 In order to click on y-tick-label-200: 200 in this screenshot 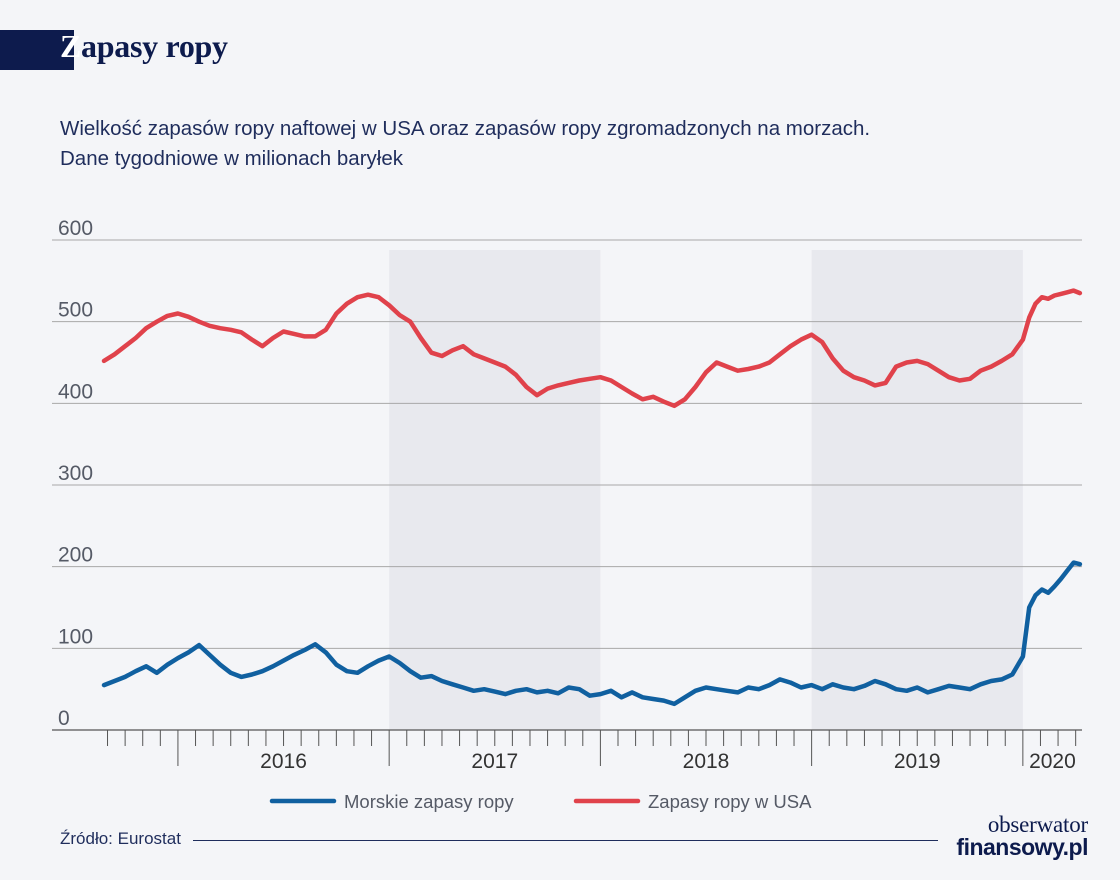, I will do `click(75, 555)`.